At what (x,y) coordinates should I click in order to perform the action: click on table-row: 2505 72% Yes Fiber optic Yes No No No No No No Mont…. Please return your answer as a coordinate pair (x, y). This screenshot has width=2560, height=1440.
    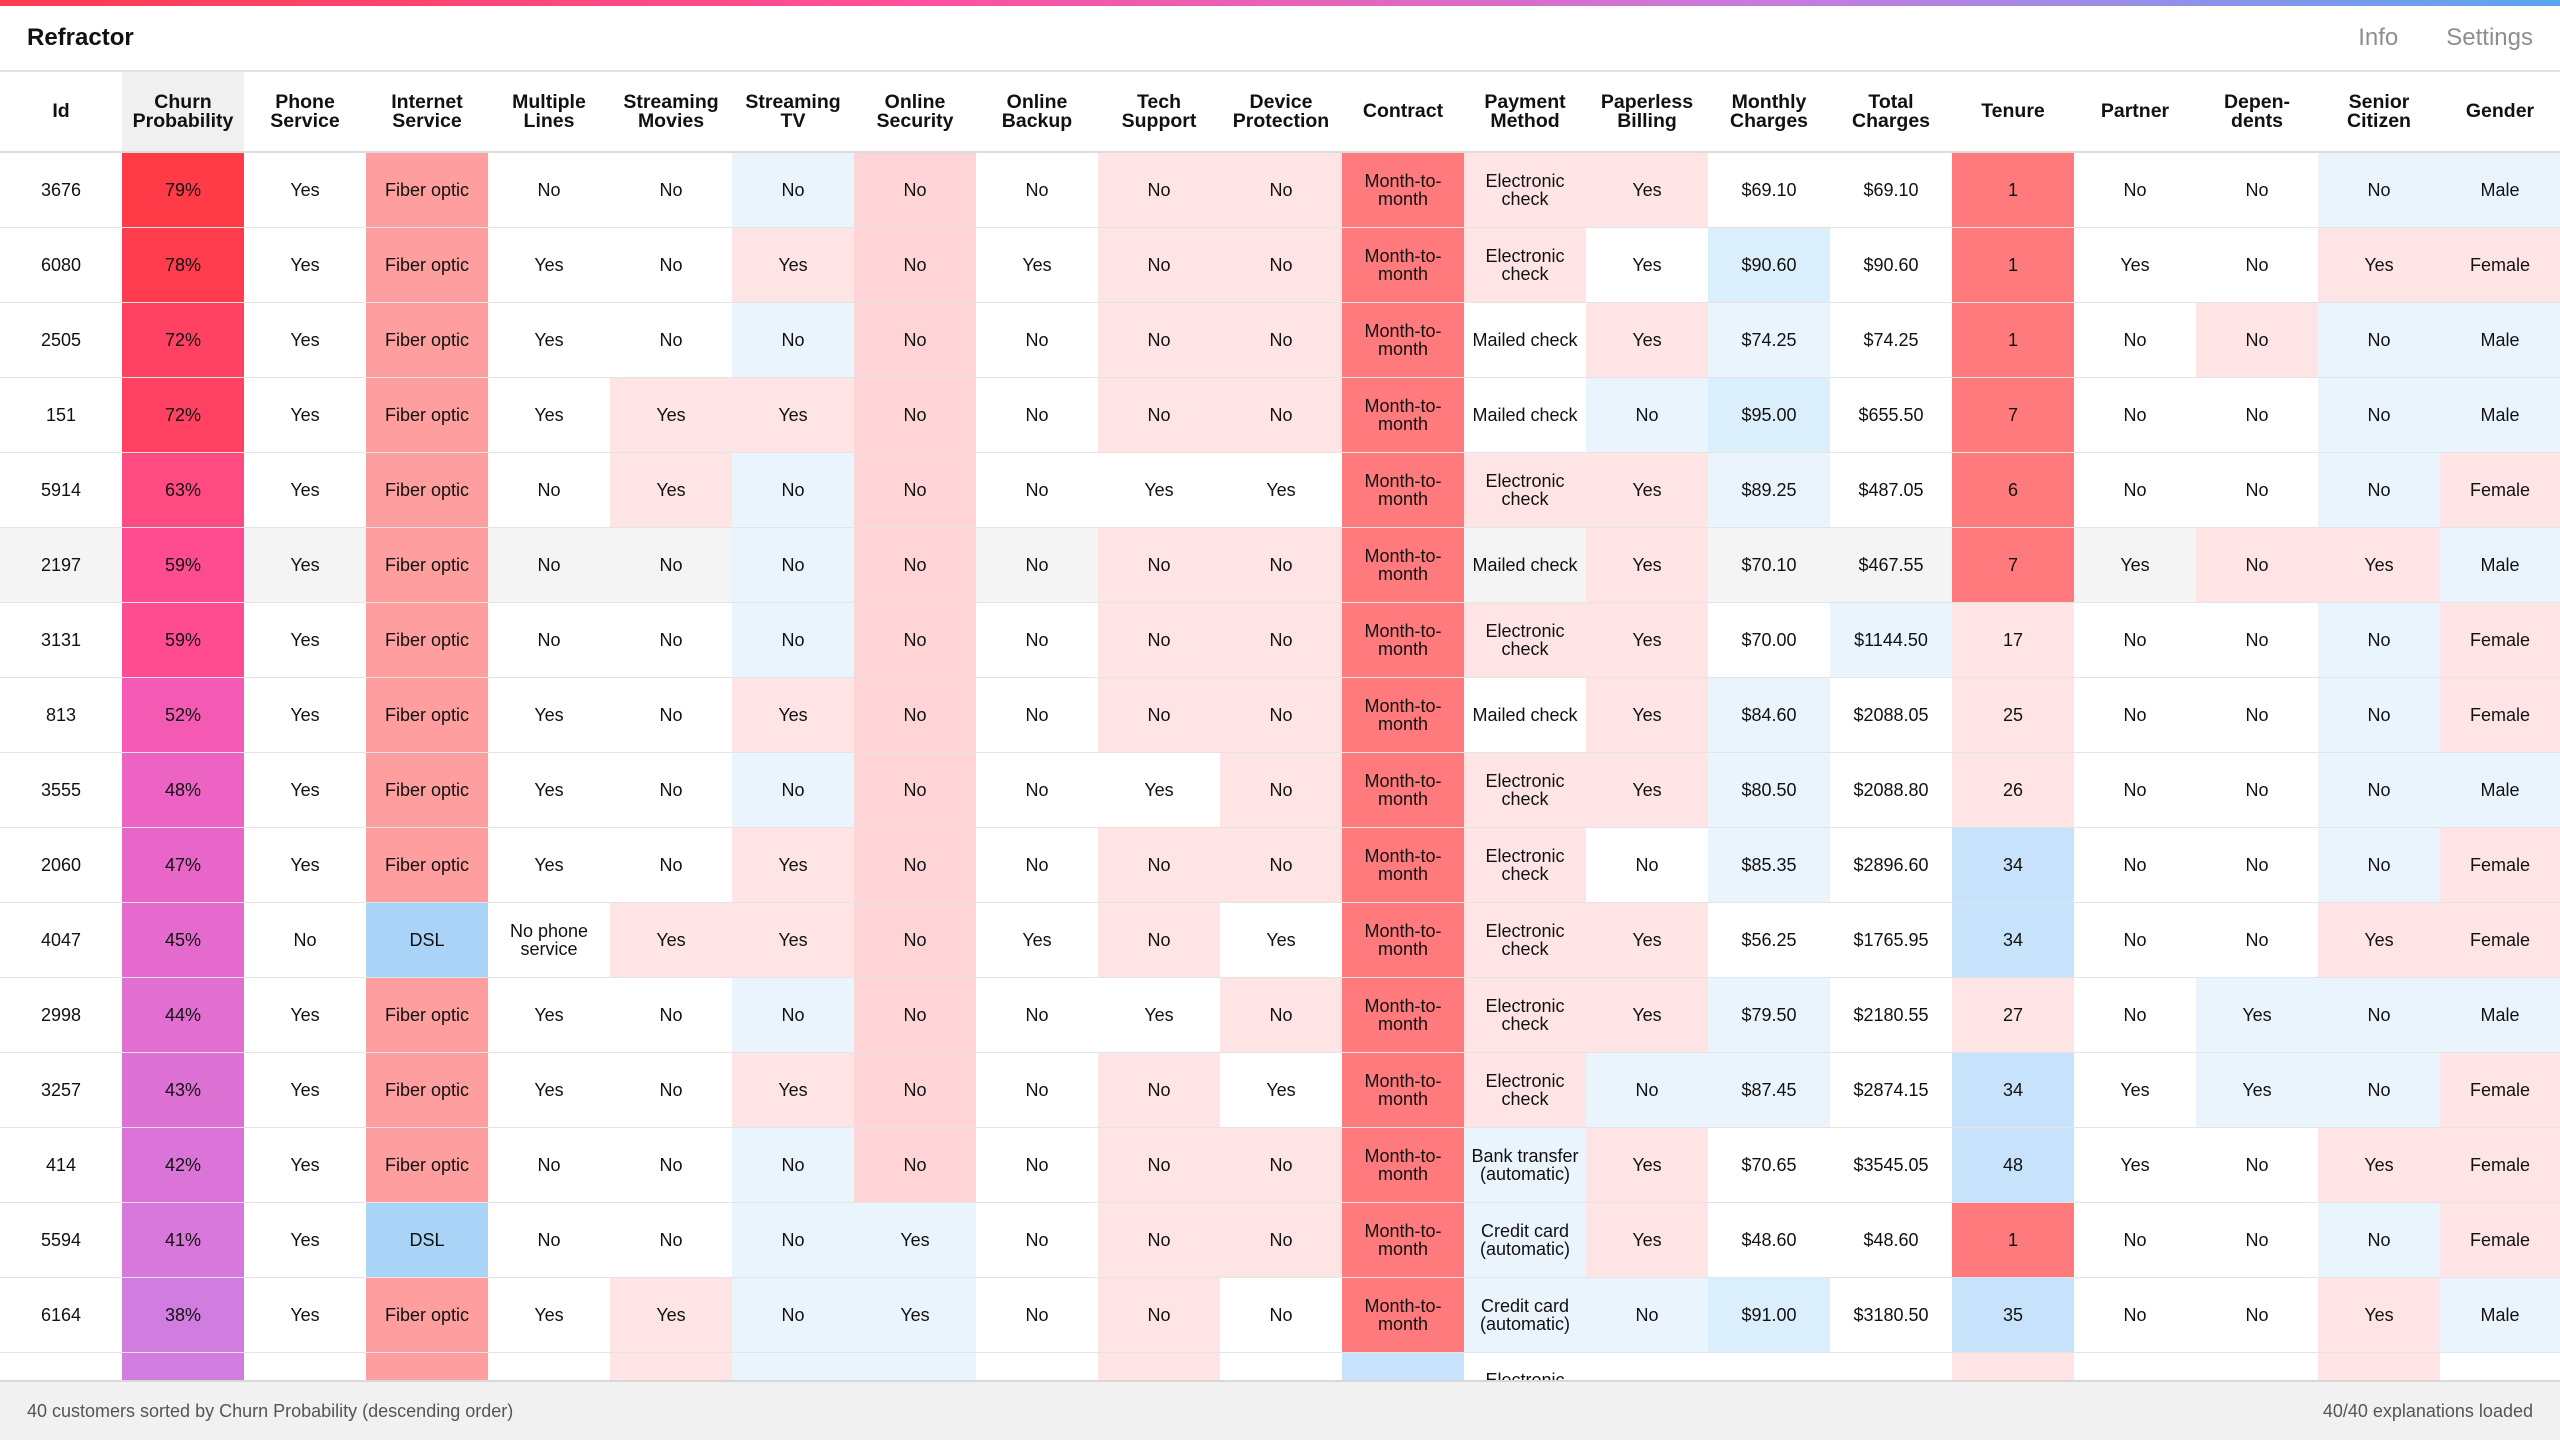
    Looking at the image, I should click on (1280, 340).